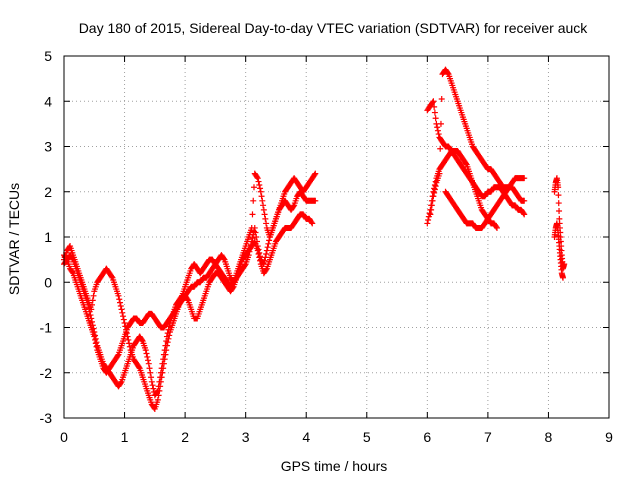 The height and width of the screenshot is (480, 640). I want to click on y-tick-label: 4, so click(48, 101).